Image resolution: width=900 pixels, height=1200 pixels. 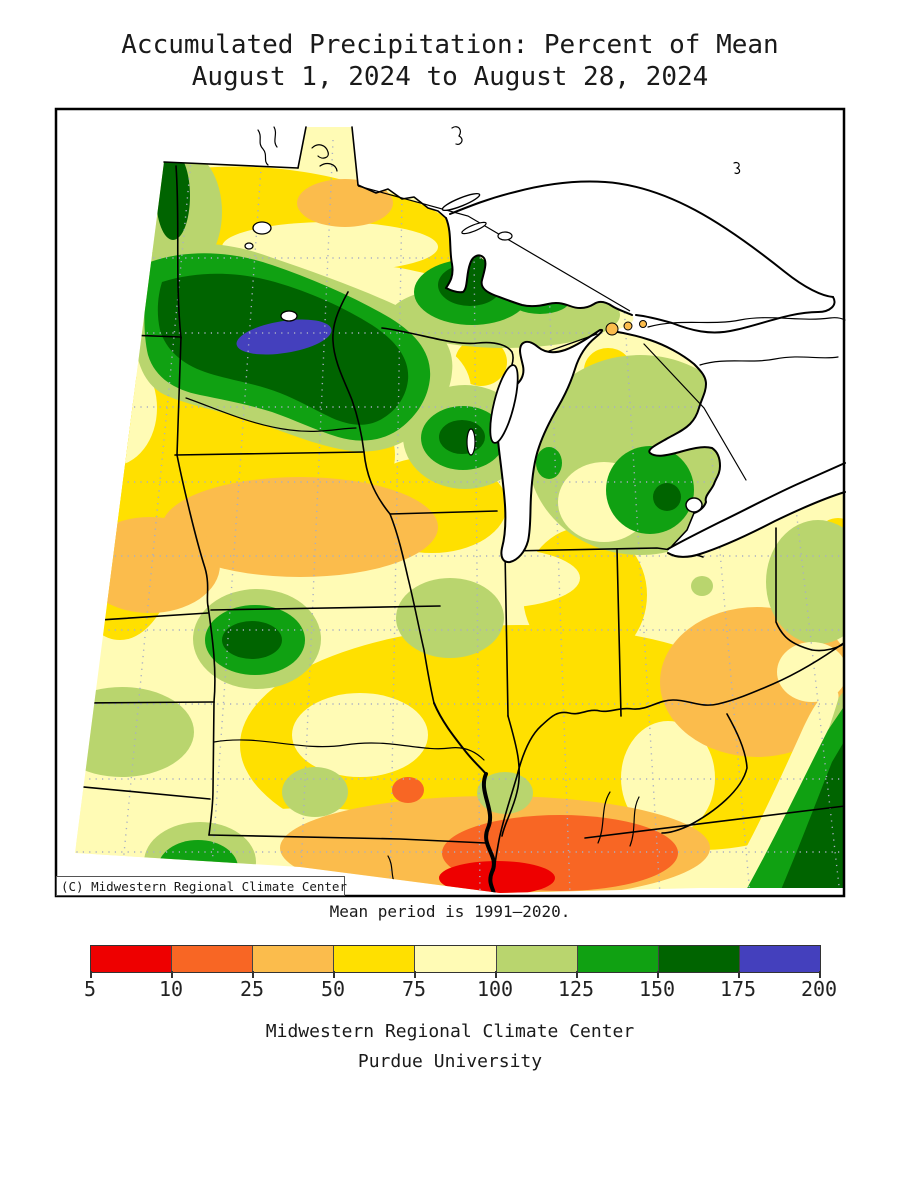 What do you see at coordinates (471, 442) in the screenshot?
I see `lake-winnebago` at bounding box center [471, 442].